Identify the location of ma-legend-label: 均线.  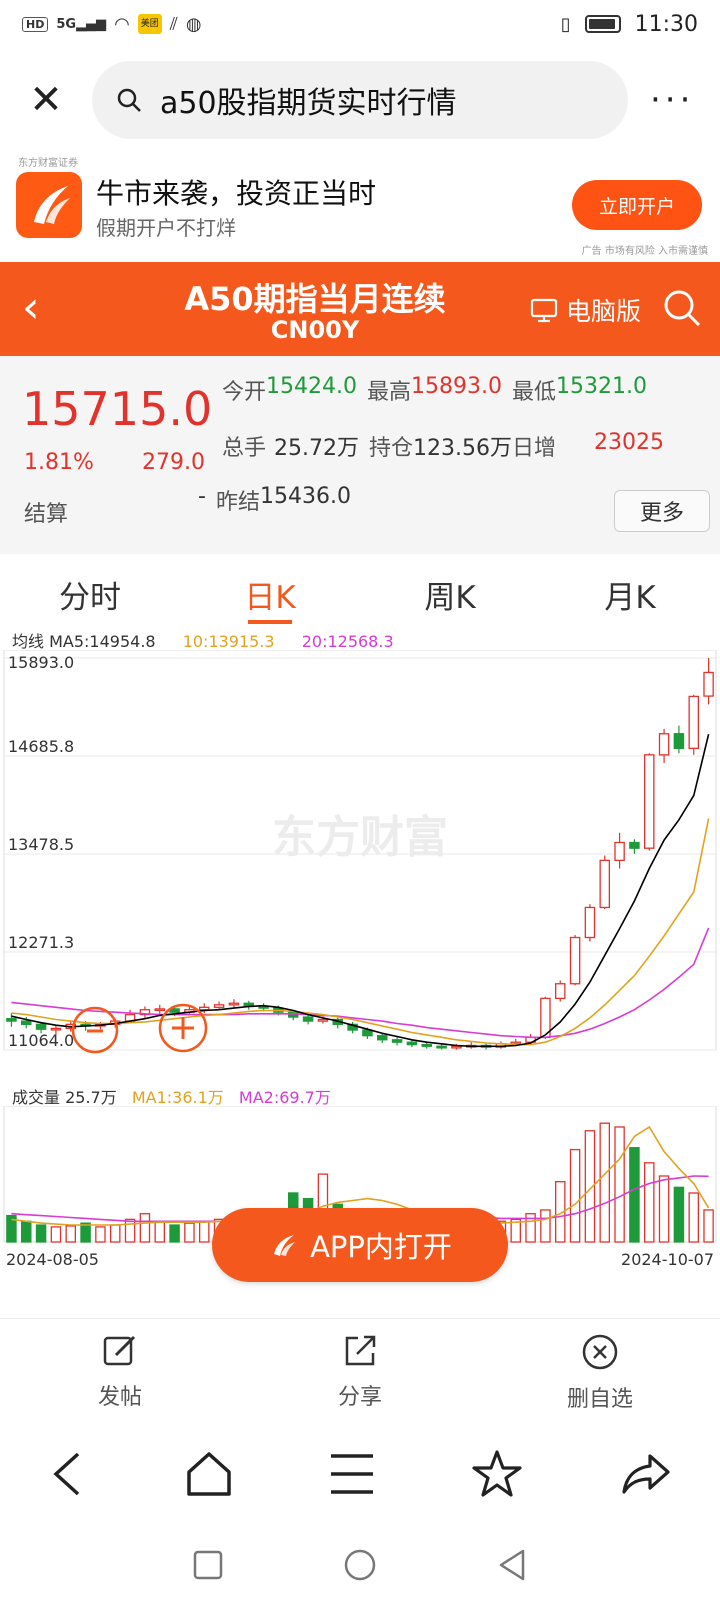
(28, 641).